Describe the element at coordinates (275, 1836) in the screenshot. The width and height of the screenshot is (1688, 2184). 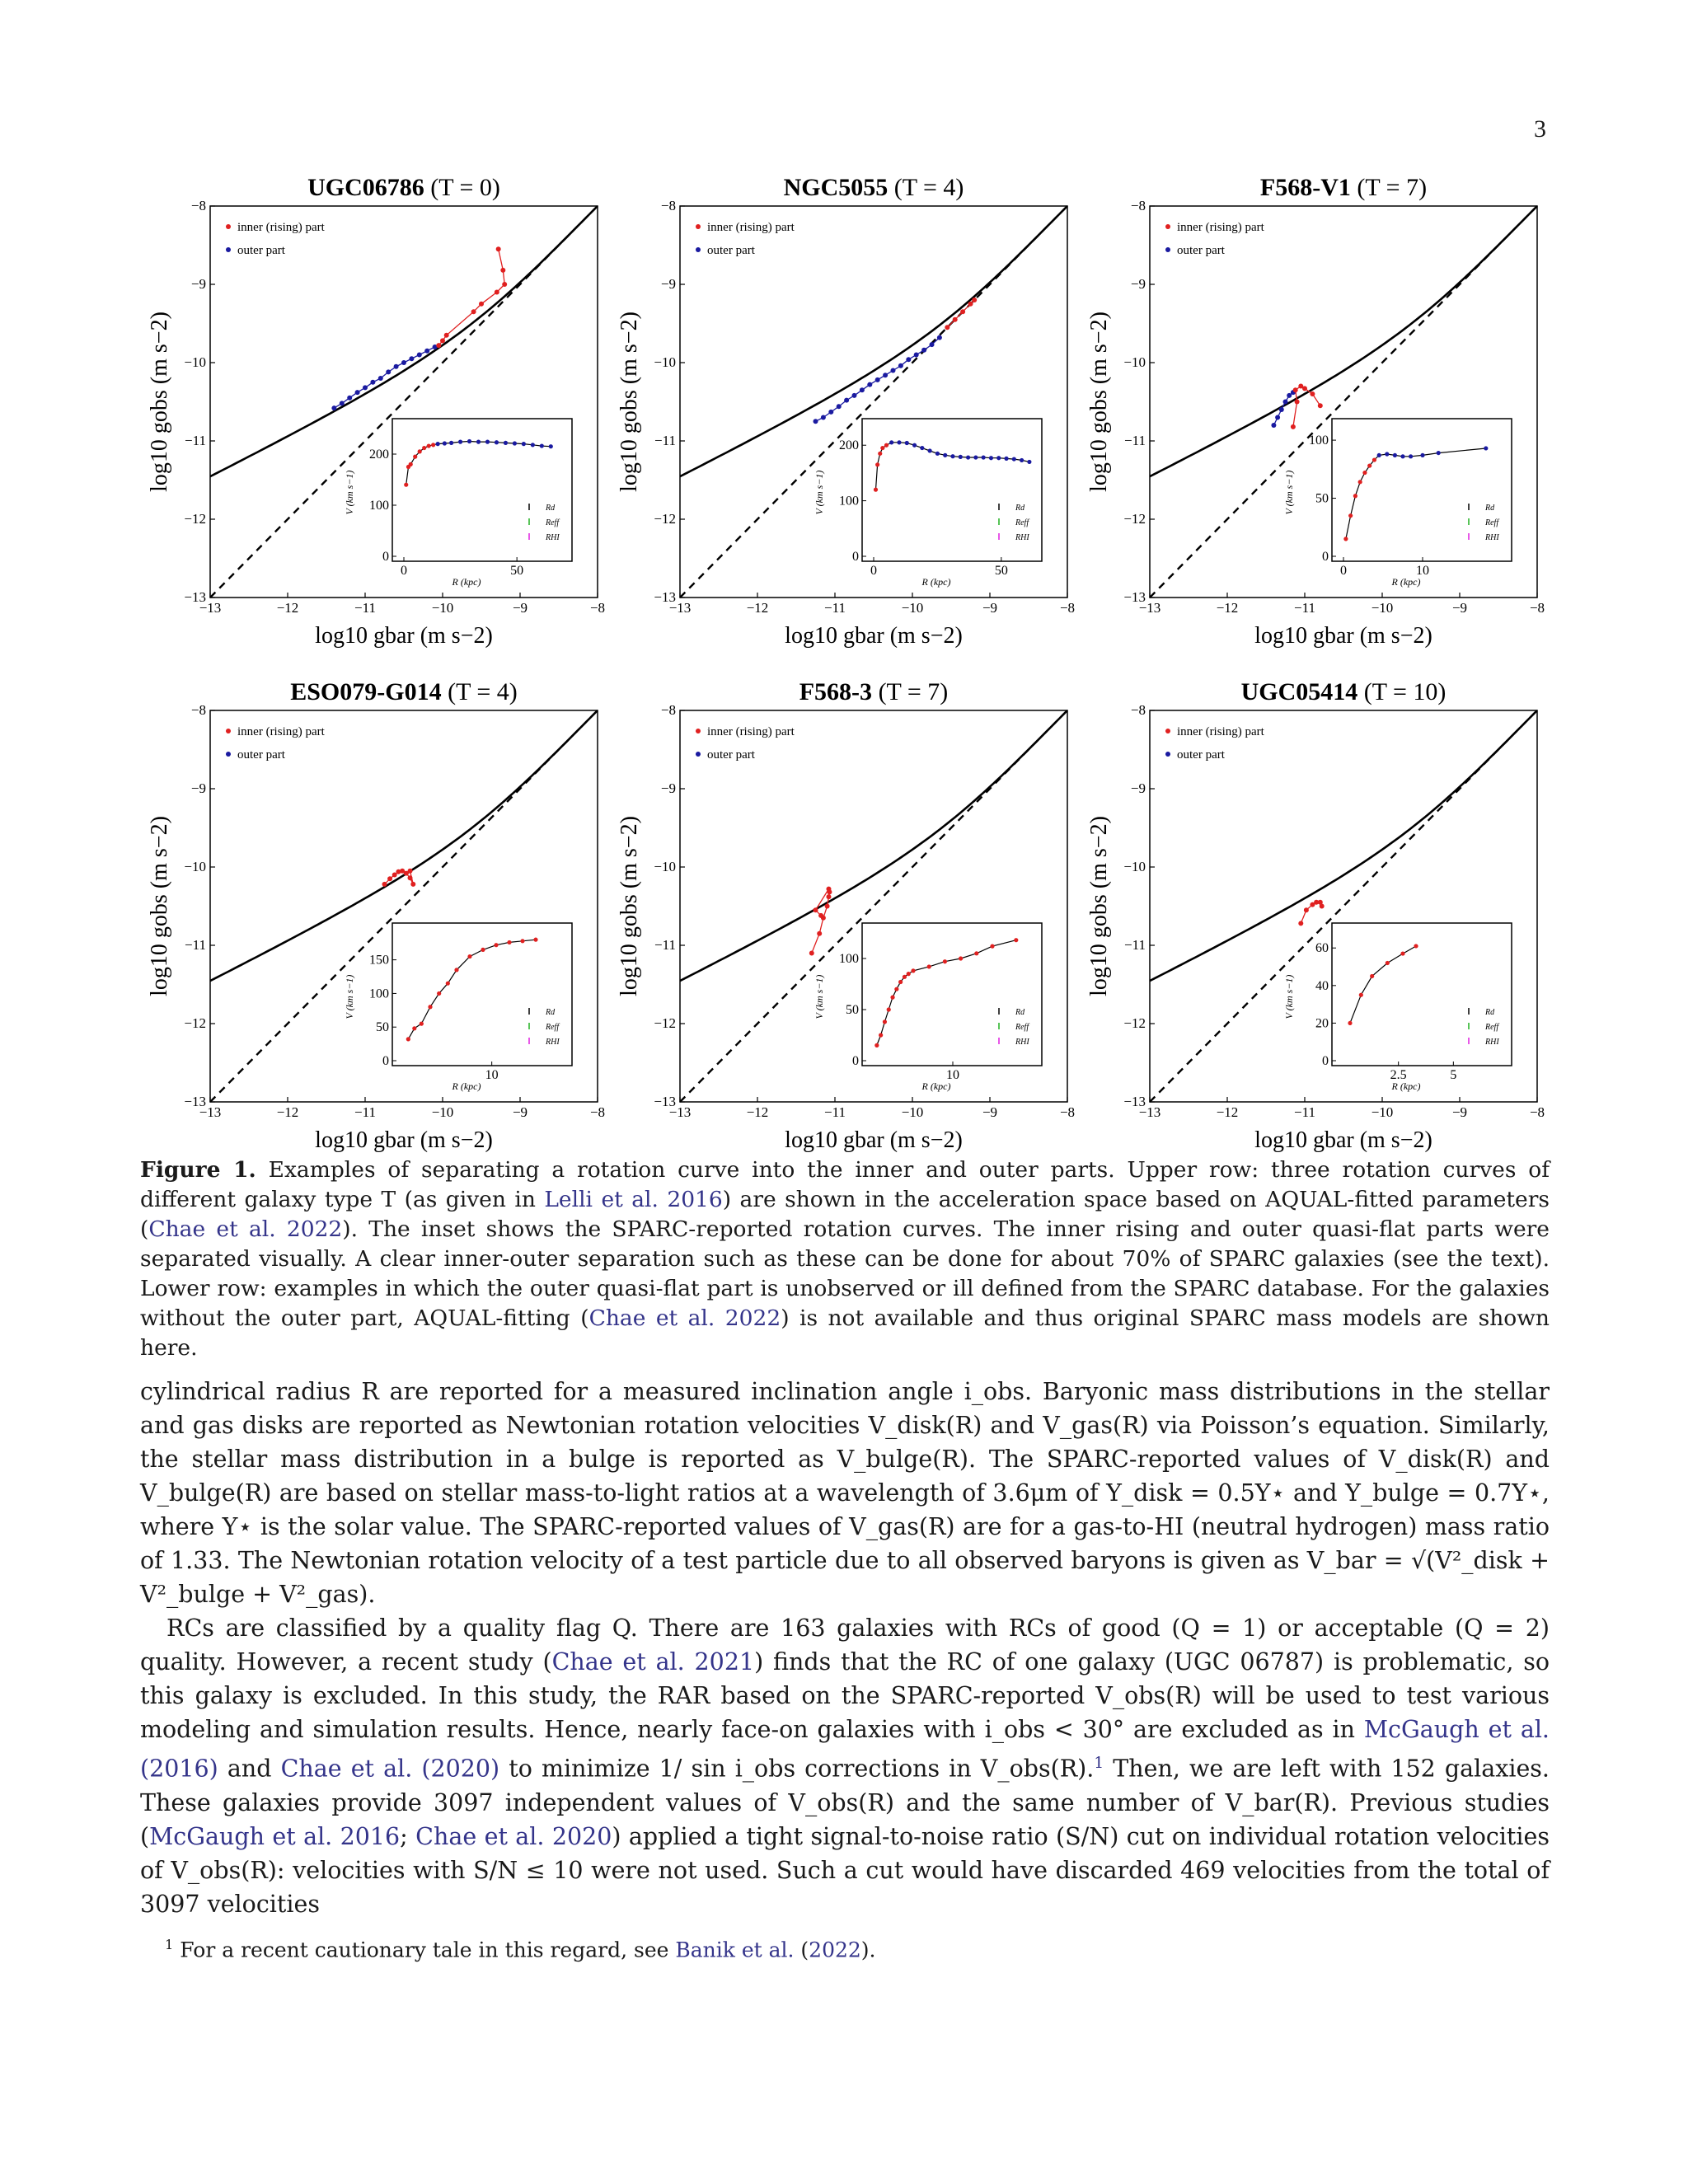
I see `citation-link: McGaugh et al. 2016` at that location.